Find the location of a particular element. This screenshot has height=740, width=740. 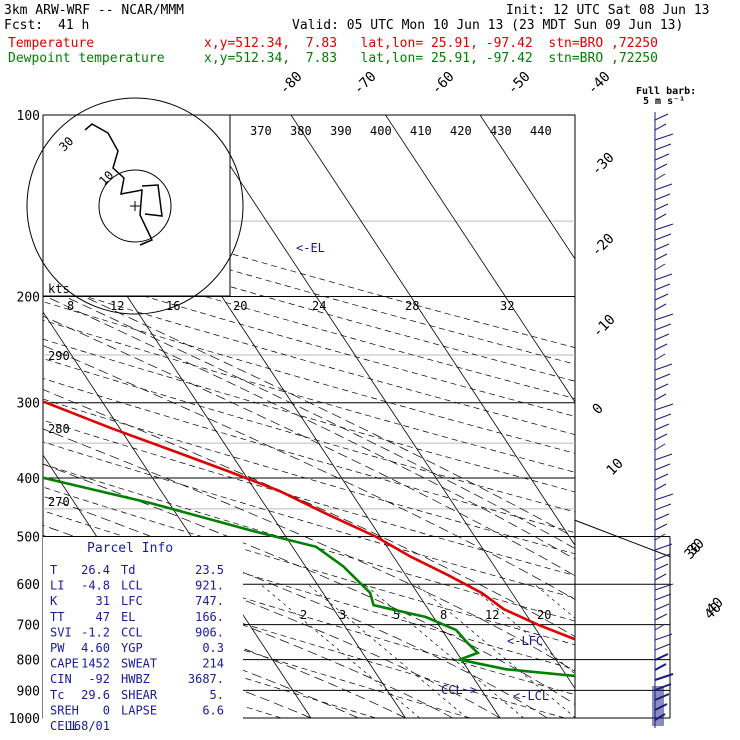

hodograph-speed-label: 16 is located at coordinates (173, 306).